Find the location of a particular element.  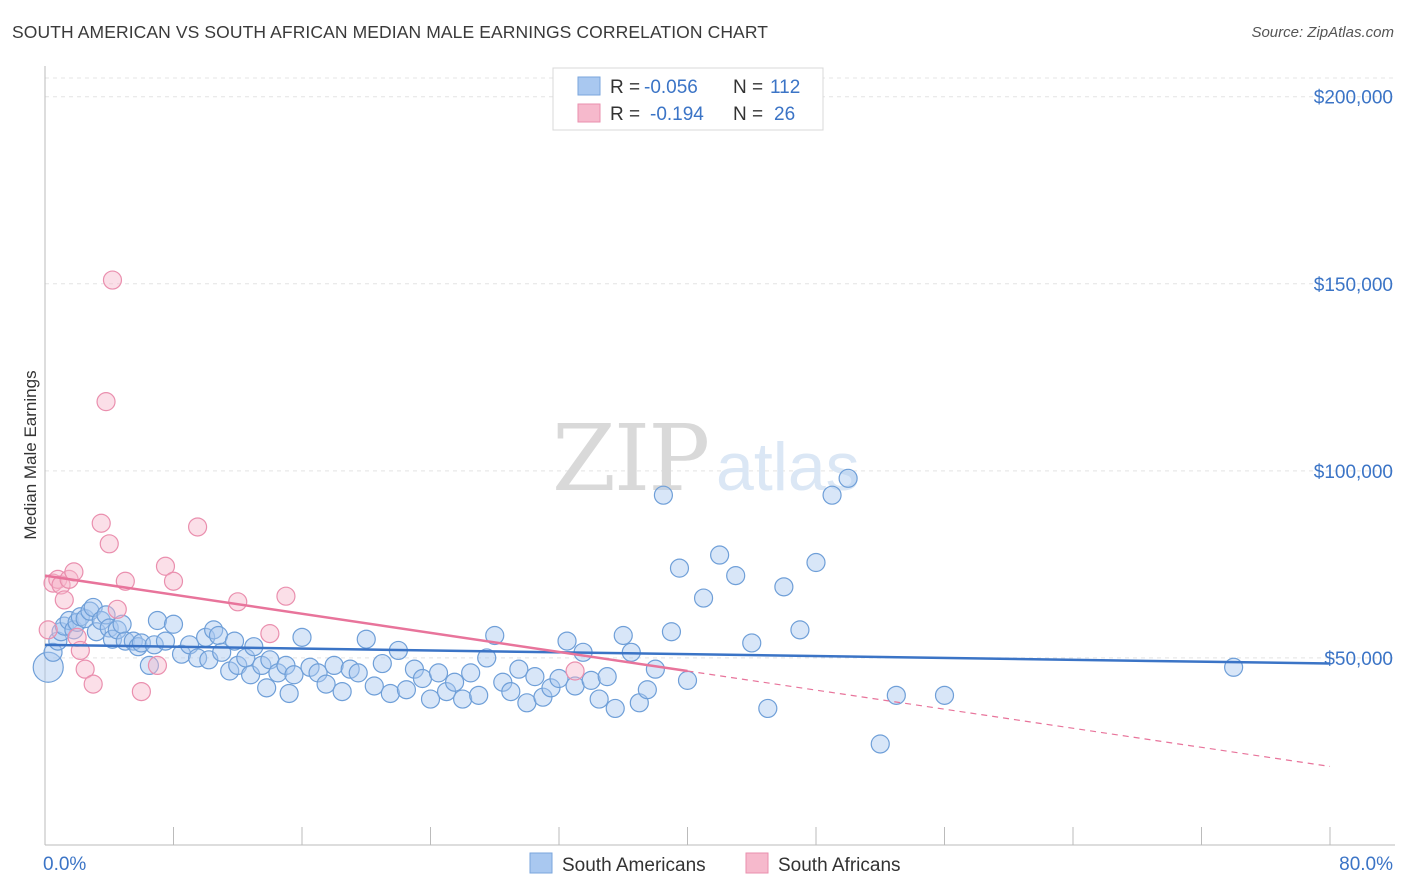

x-tick-labels: 0.0% 80.0% is located at coordinates (718, 864).